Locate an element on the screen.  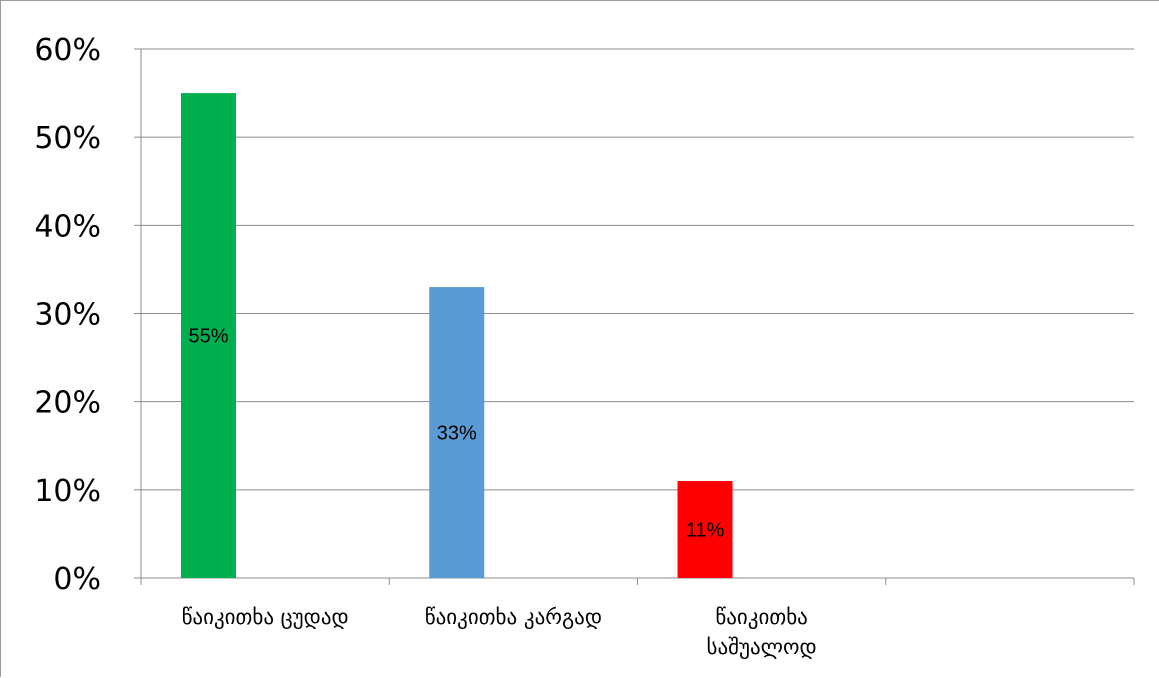
y-tick-label: 30% is located at coordinates (67, 315).